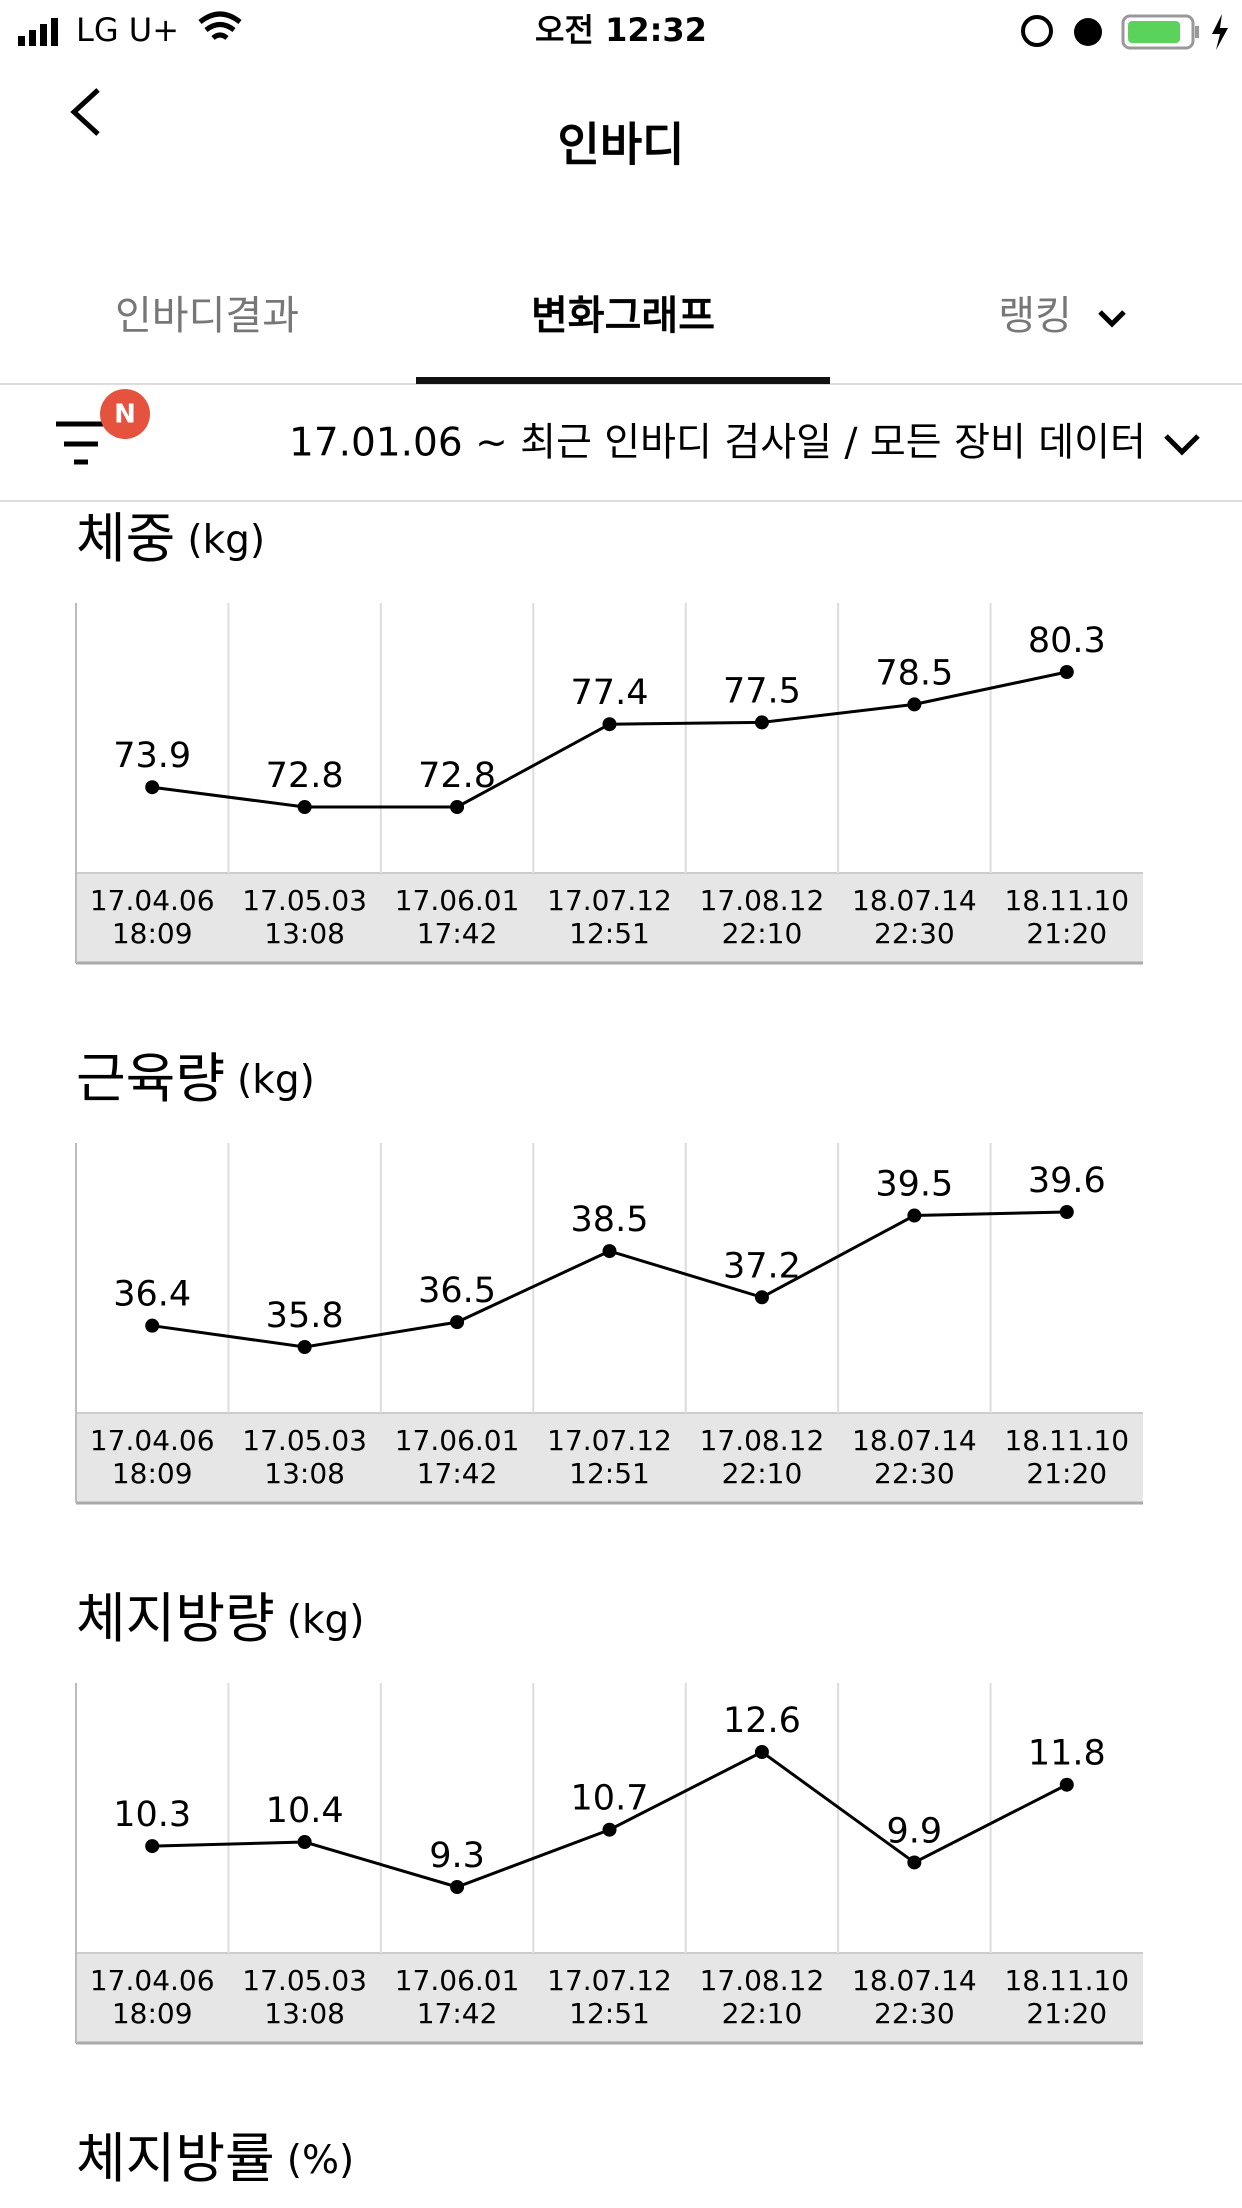 Image resolution: width=1242 pixels, height=2208 pixels. What do you see at coordinates (762, 691) in the screenshot?
I see `data-label: 77.5` at bounding box center [762, 691].